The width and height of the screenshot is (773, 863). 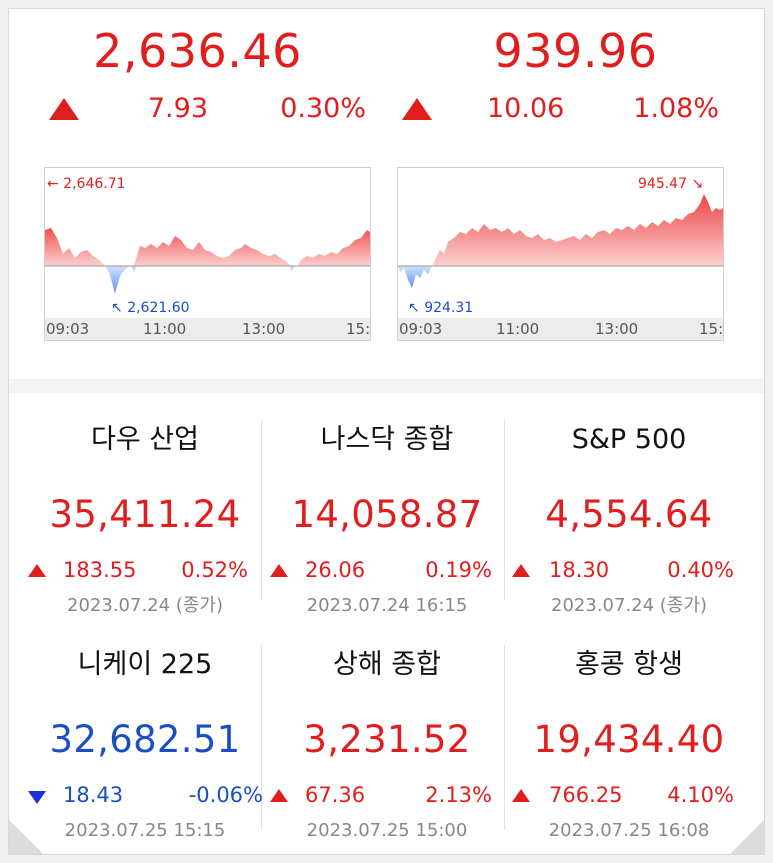 What do you see at coordinates (700, 570) in the screenshot?
I see `index-percent: 0.40%` at bounding box center [700, 570].